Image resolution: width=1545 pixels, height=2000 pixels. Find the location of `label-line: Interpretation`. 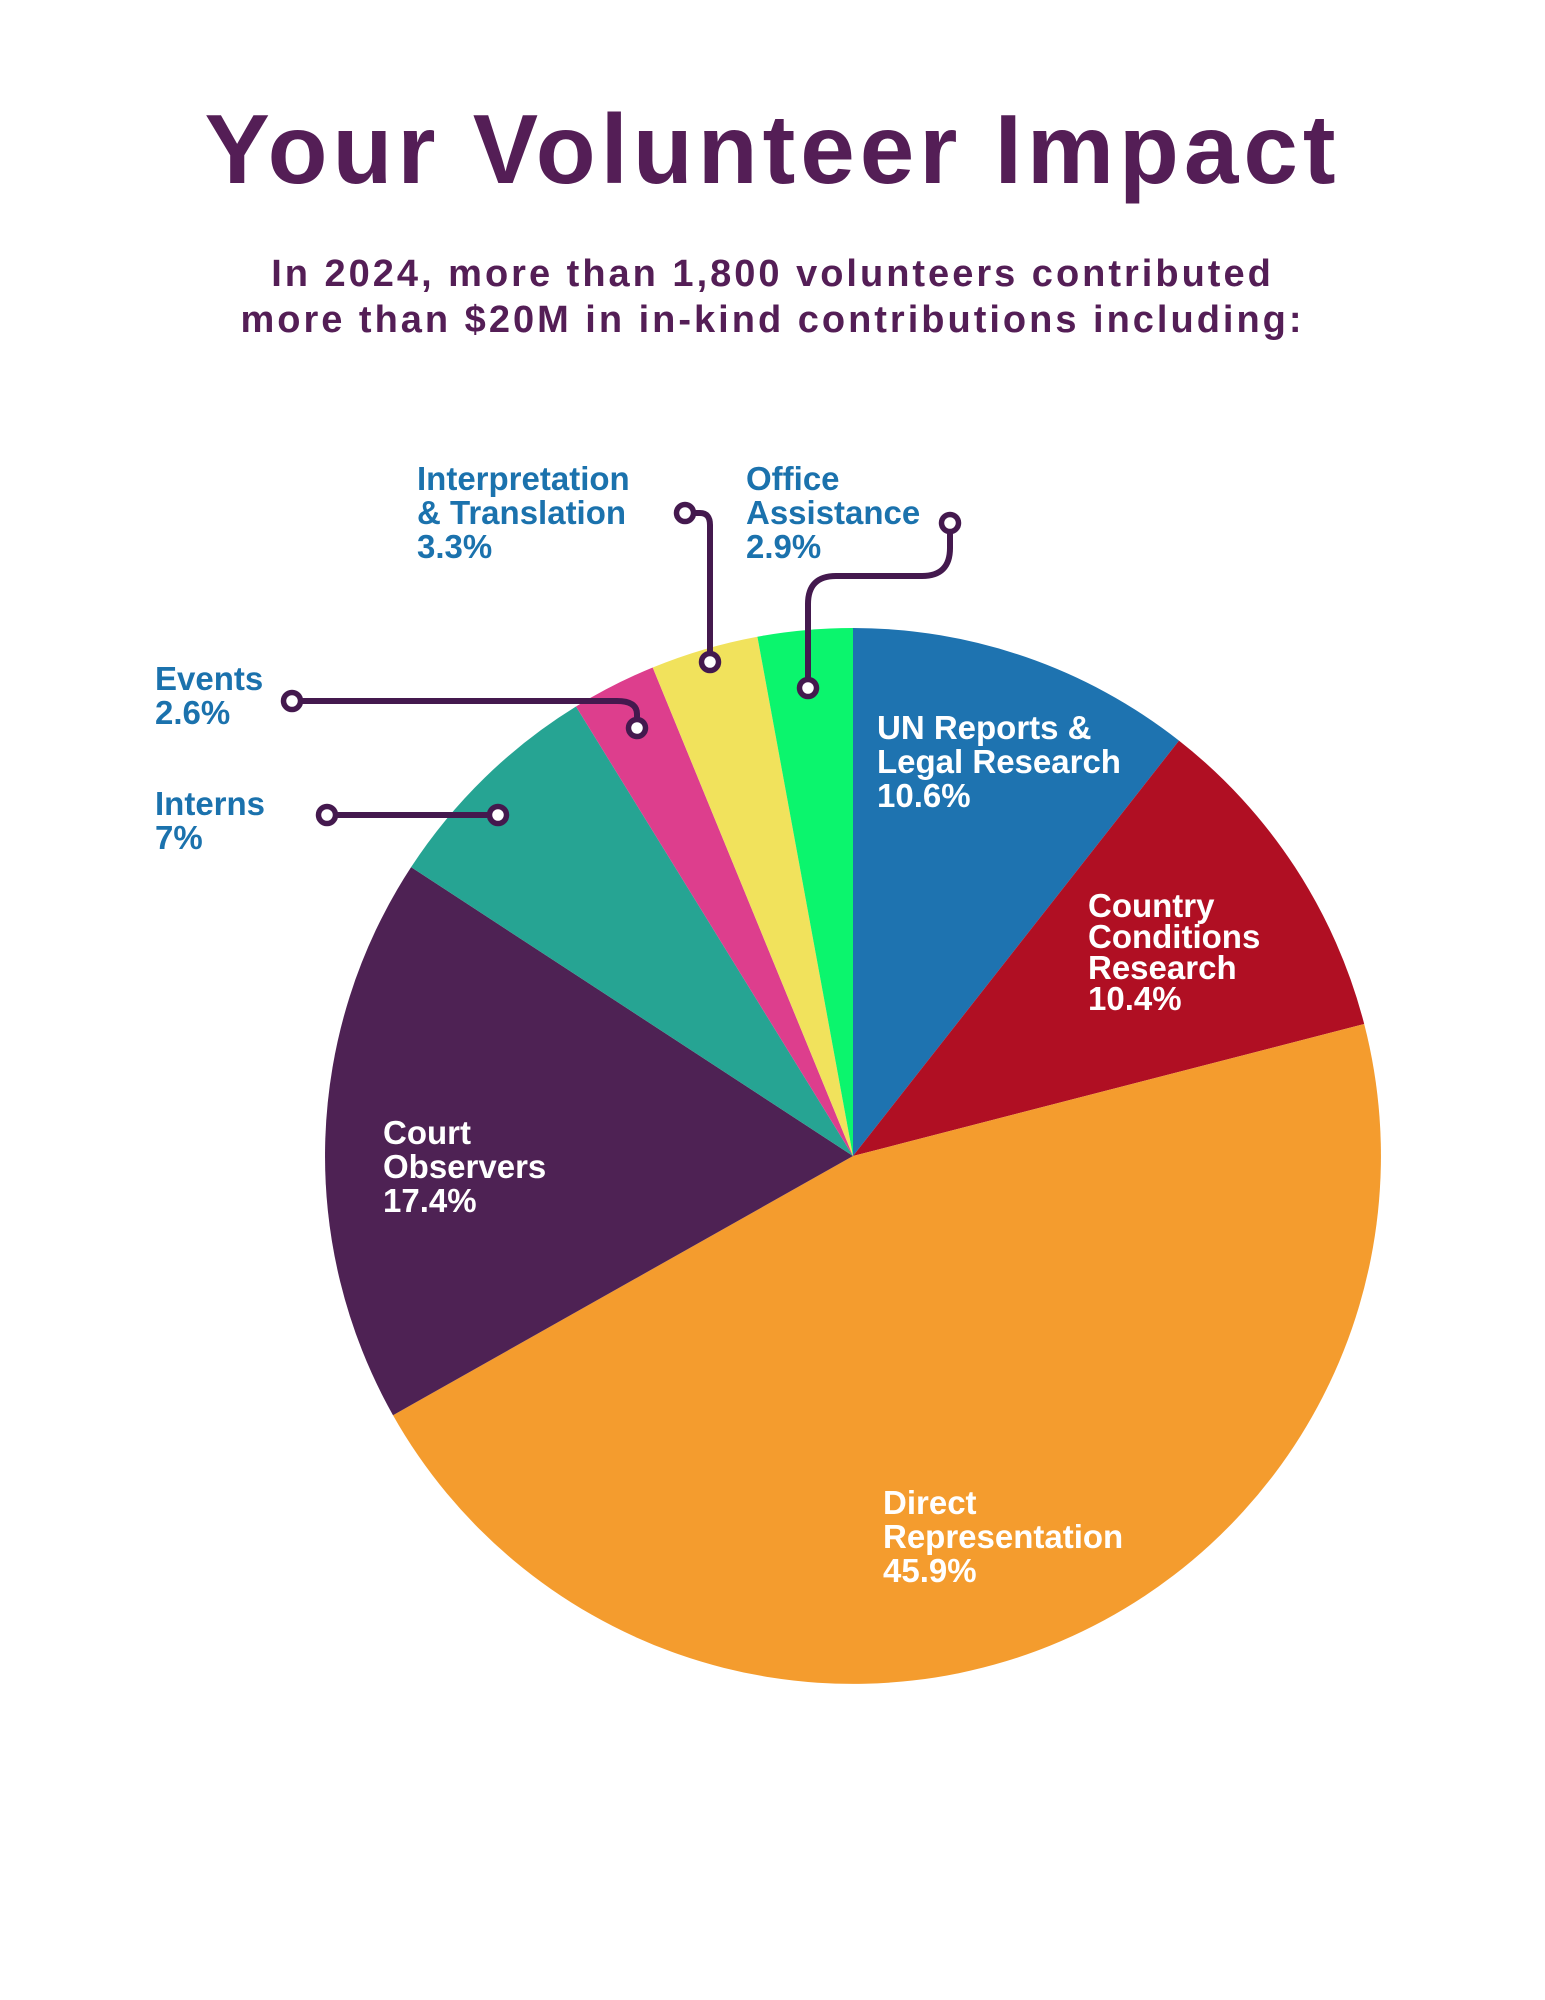

label-line: Interpretation is located at coordinates (523, 478).